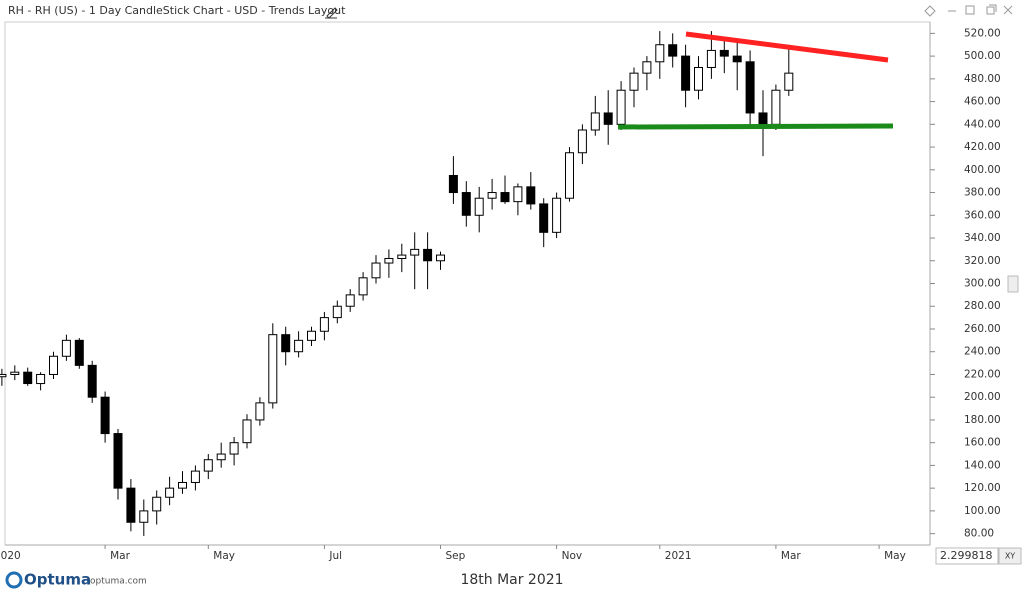 This screenshot has width=1024, height=600. What do you see at coordinates (982, 147) in the screenshot?
I see `y-tick-label: 420.00` at bounding box center [982, 147].